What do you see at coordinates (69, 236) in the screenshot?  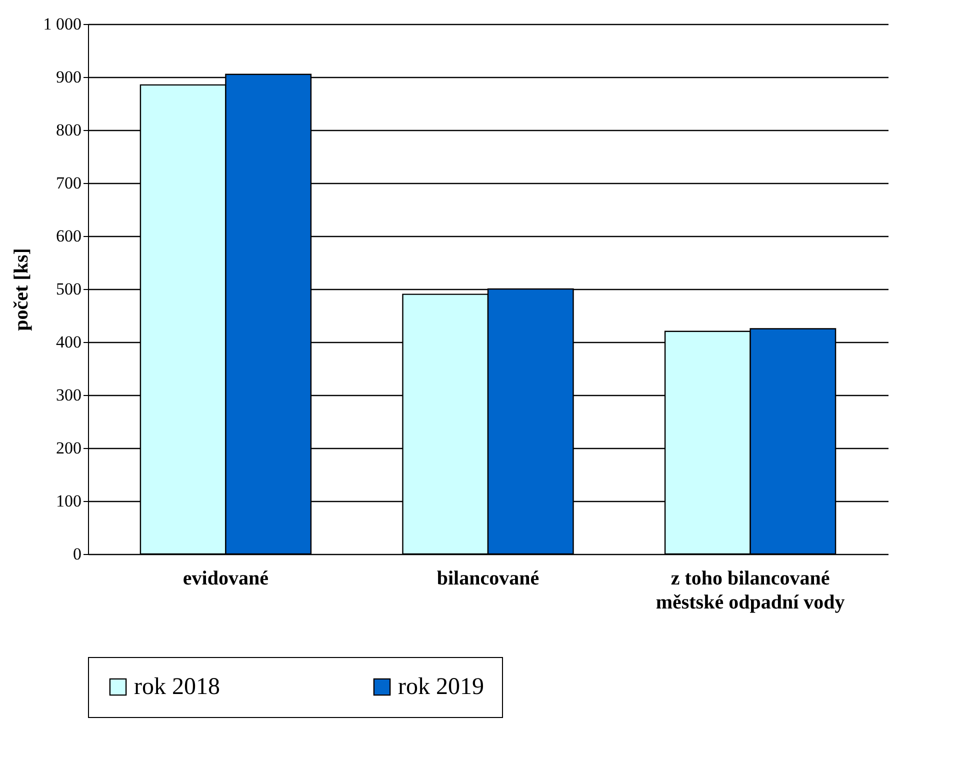 I see `y-tick-label: 600` at bounding box center [69, 236].